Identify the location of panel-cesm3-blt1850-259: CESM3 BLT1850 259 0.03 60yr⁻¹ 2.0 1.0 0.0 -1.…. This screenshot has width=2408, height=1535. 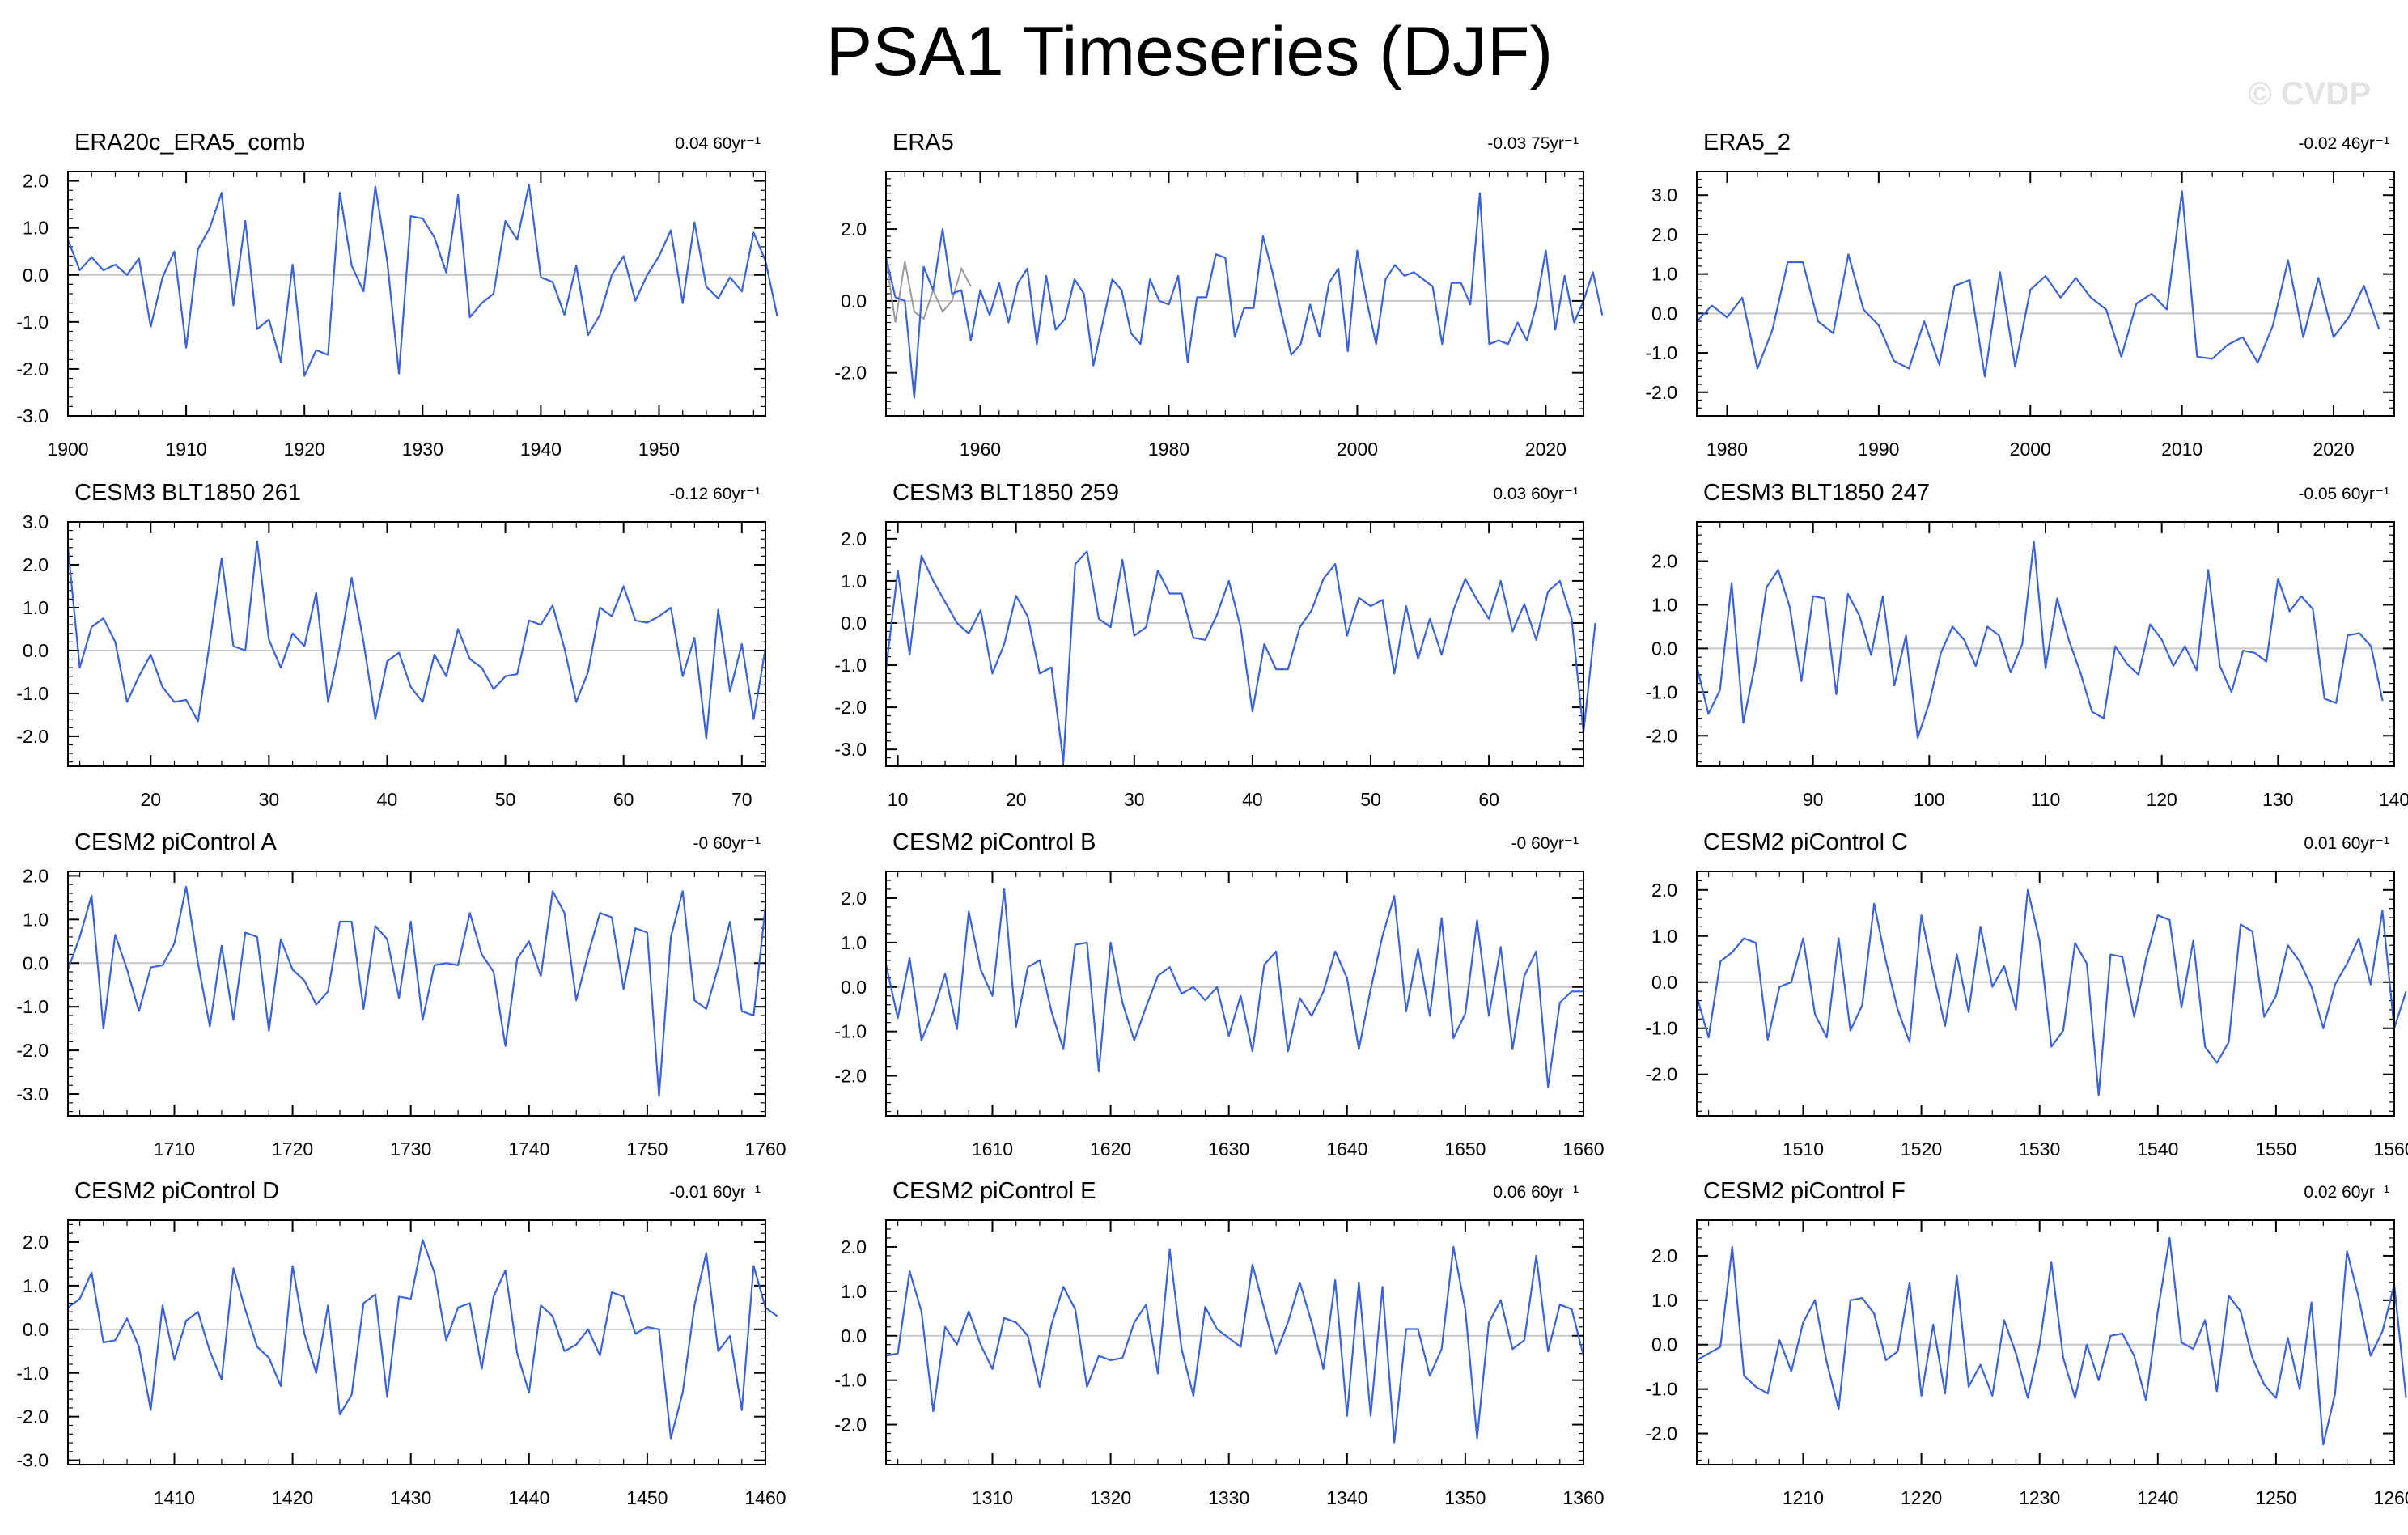
(1215, 645).